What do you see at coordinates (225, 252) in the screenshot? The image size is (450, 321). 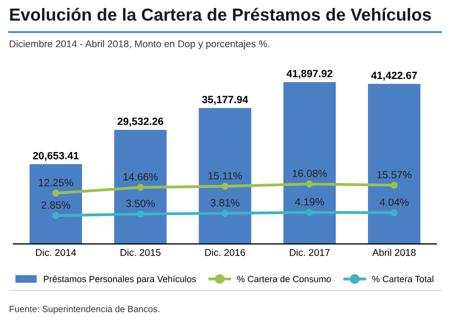 I see `x-tick-label: Dic. 2016` at bounding box center [225, 252].